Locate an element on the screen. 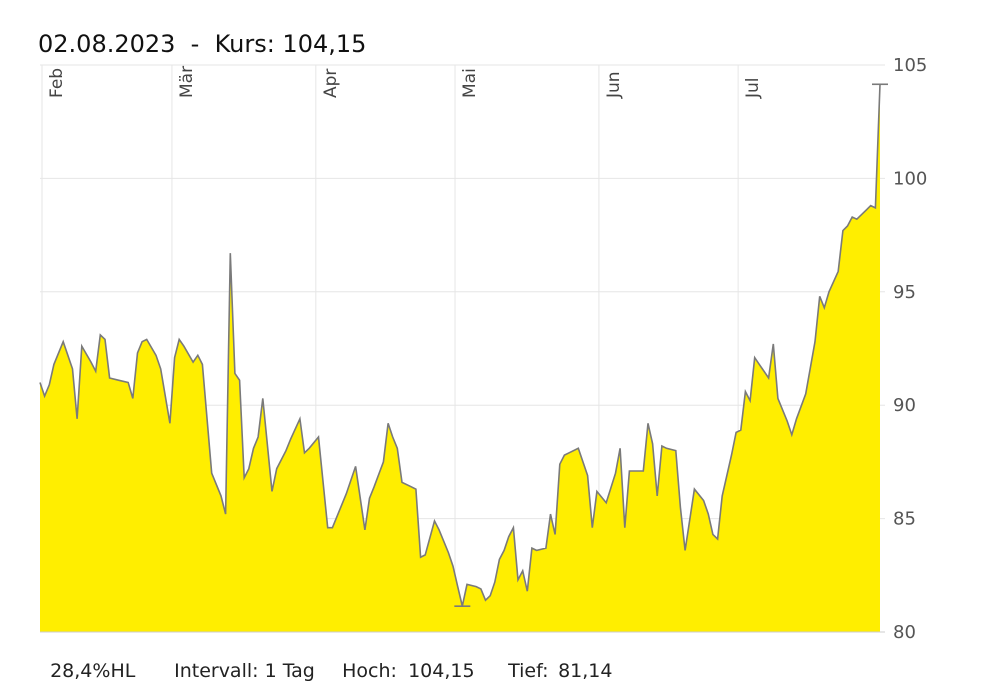 Image resolution: width=999 pixels, height=682 pixels. x-axis-month-labels: Feb Mär Apr Mai Jun Jul is located at coordinates (405, 82).